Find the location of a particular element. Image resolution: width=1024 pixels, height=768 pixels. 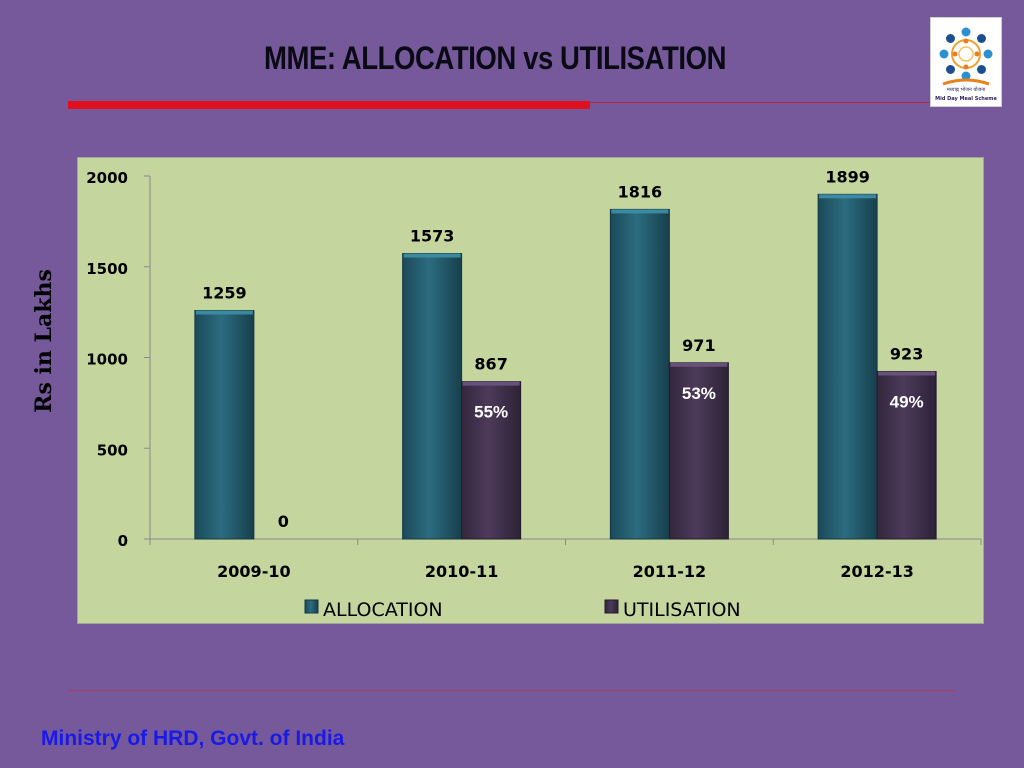

legend-label-allocation: ALLOCATION is located at coordinates (383, 610).